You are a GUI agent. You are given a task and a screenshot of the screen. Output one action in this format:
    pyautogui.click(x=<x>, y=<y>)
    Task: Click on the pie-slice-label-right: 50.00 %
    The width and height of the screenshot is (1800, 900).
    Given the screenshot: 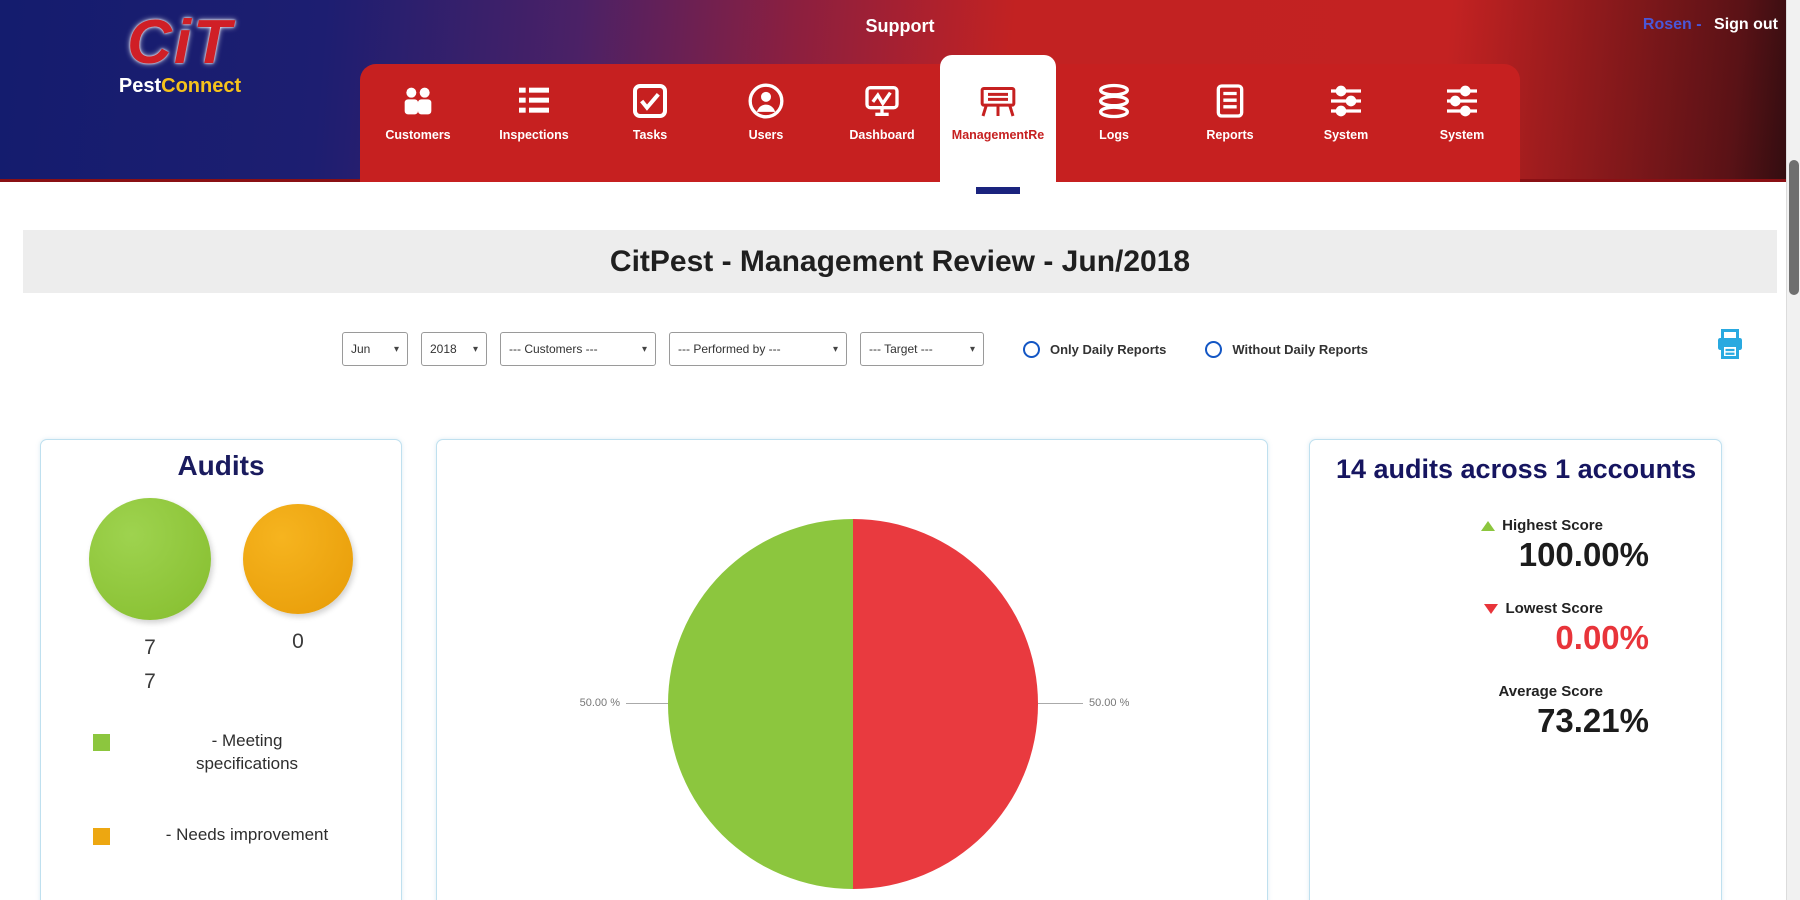 What is the action you would take?
    pyautogui.click(x=1109, y=703)
    